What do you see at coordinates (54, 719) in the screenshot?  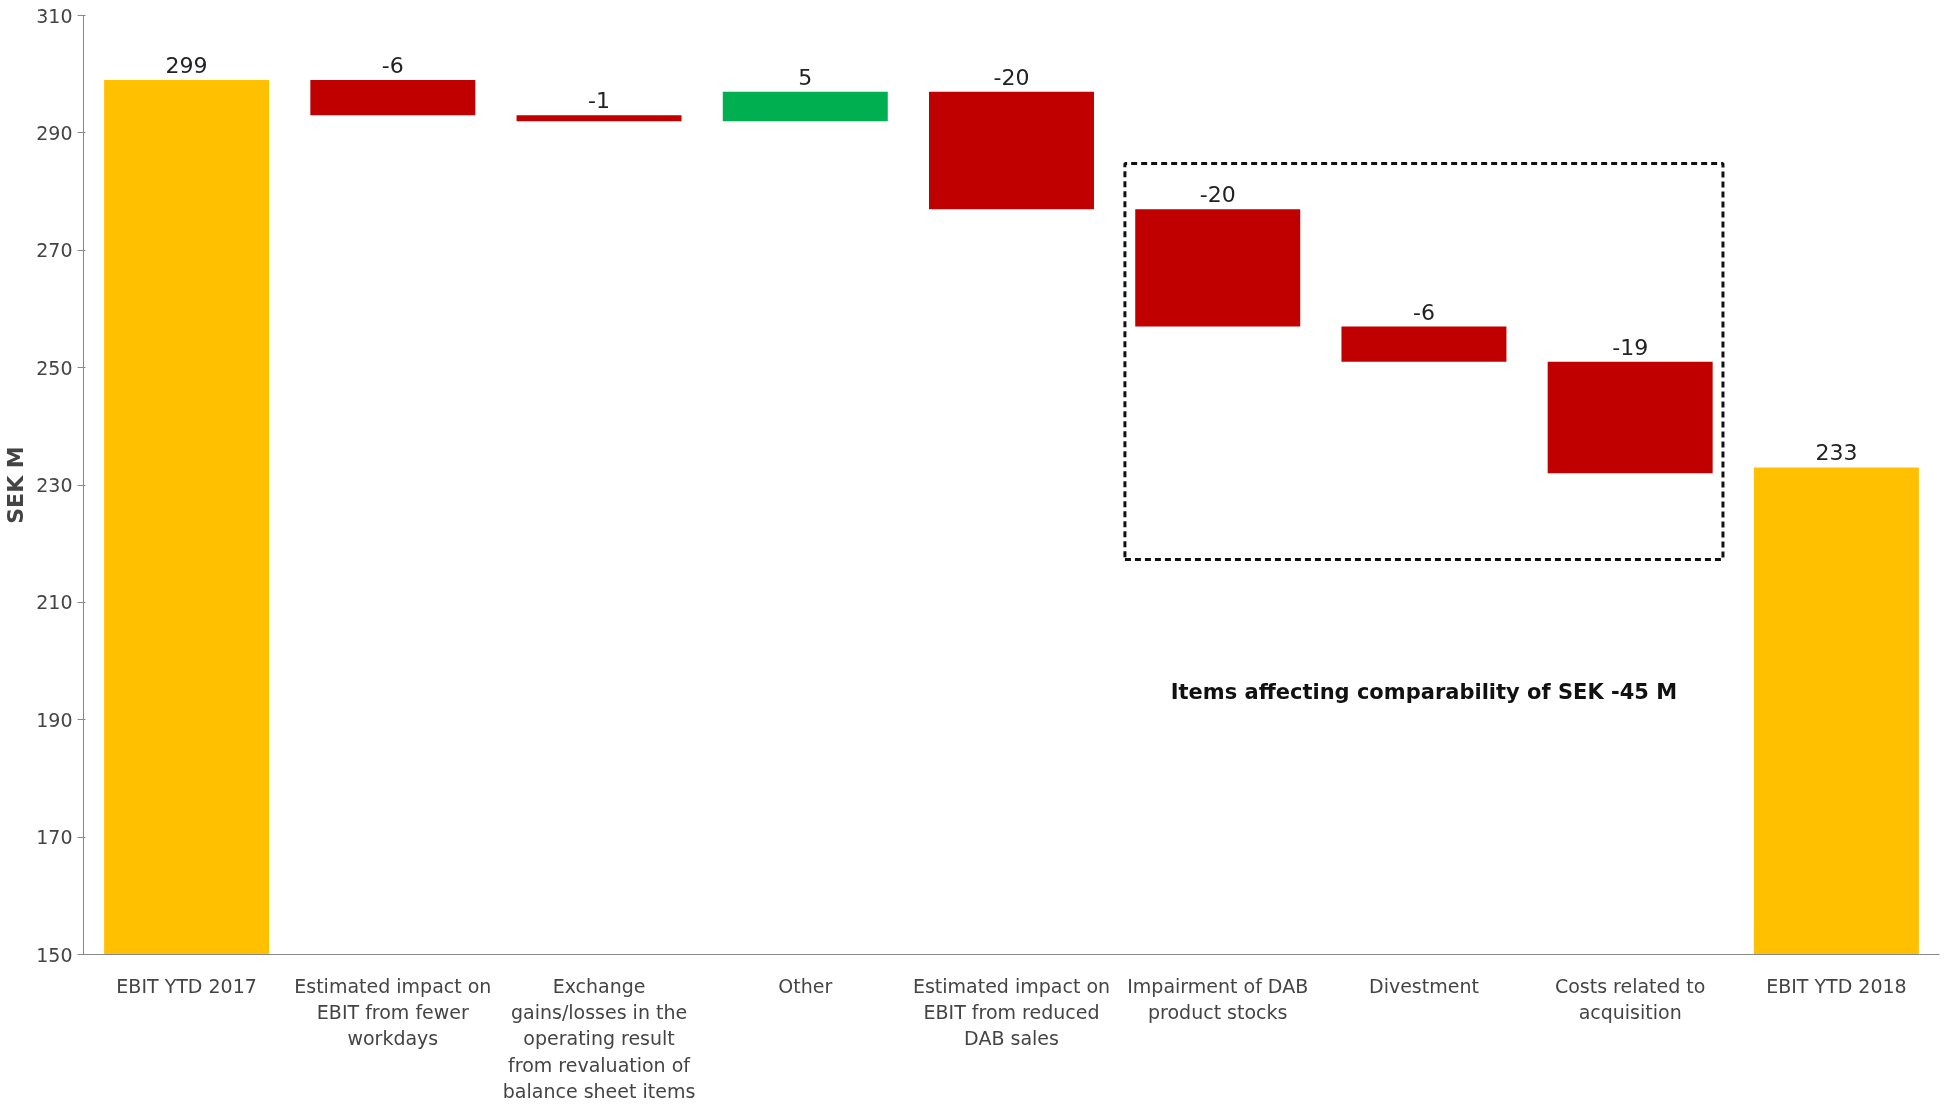 I see `y-tick-label: 190` at bounding box center [54, 719].